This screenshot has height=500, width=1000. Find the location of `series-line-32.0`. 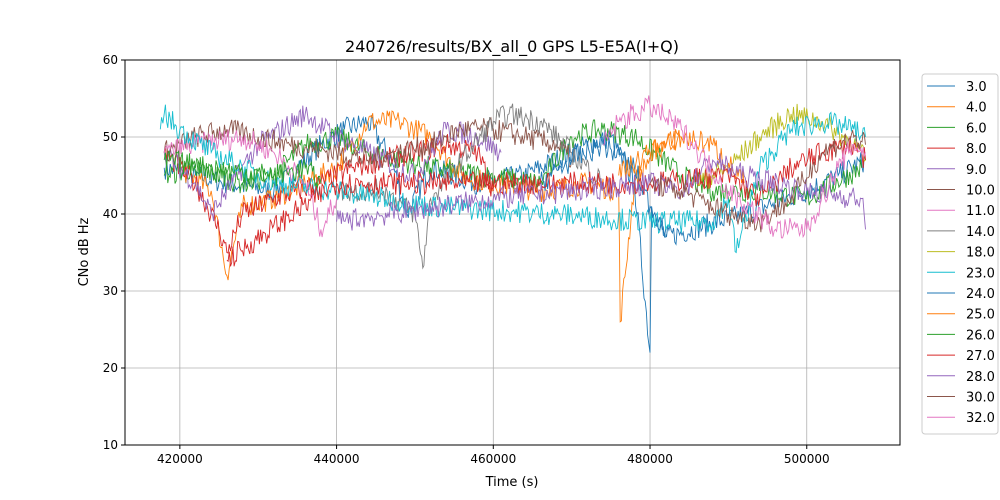

series-line-32.0 is located at coordinates (734, 167).